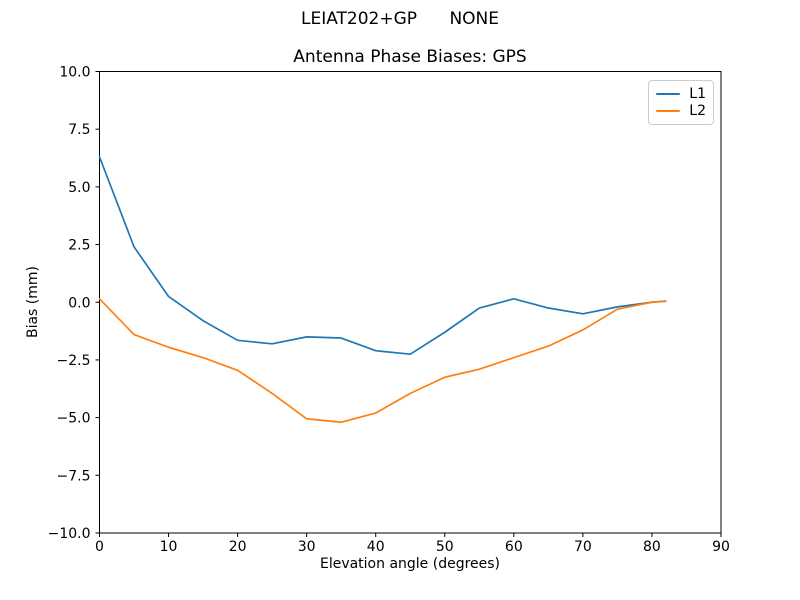 The height and width of the screenshot is (600, 800). I want to click on x-tick-label: 50, so click(445, 547).